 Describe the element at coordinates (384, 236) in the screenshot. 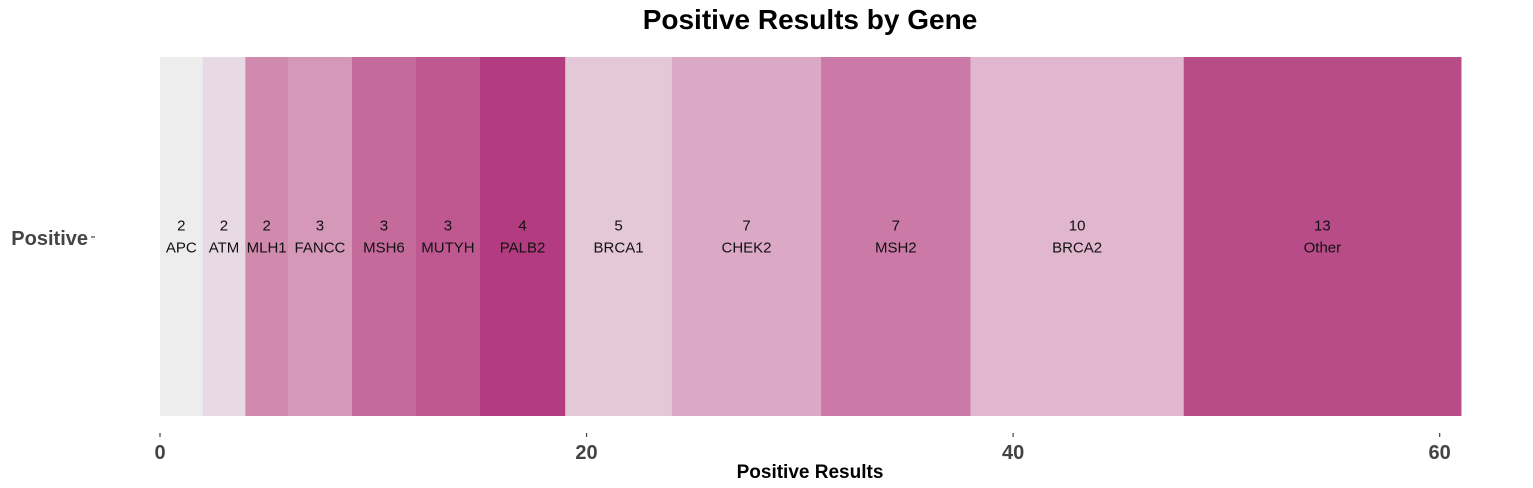

I see `bar-segment-msh6` at that location.